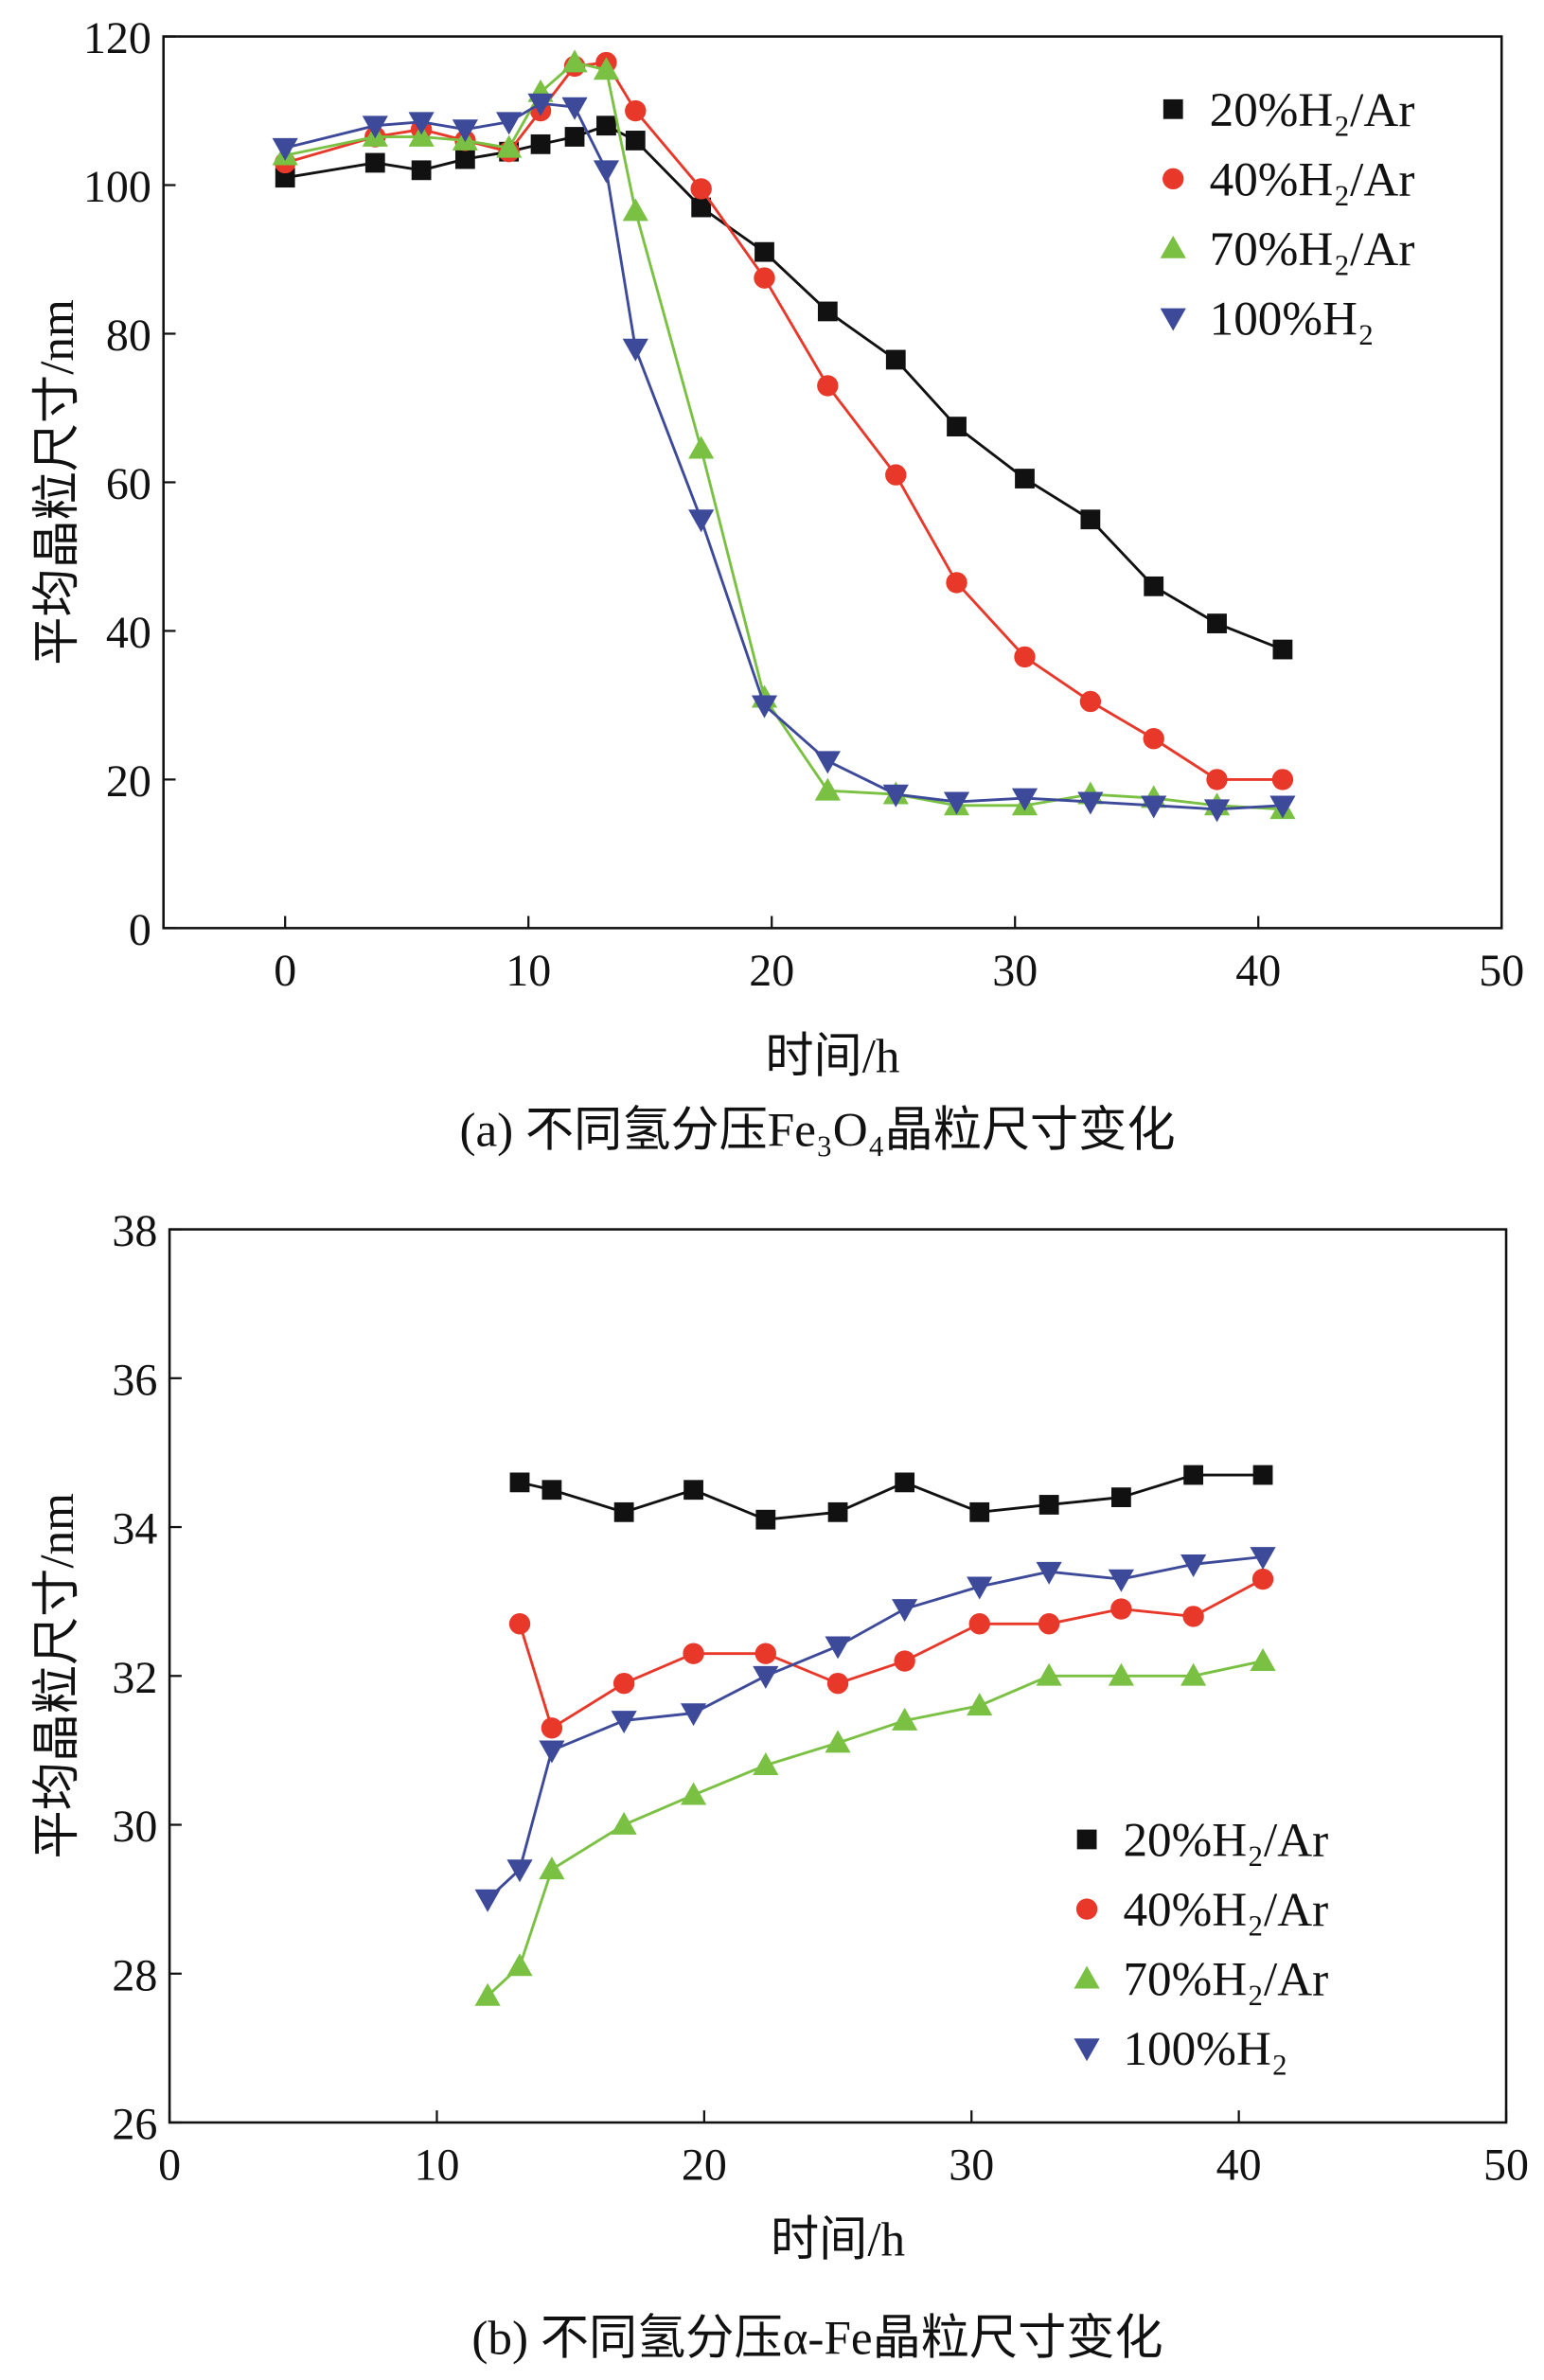 This screenshot has height=2380, width=1544. What do you see at coordinates (134, 1231) in the screenshot?
I see `y-tick-label: 38` at bounding box center [134, 1231].